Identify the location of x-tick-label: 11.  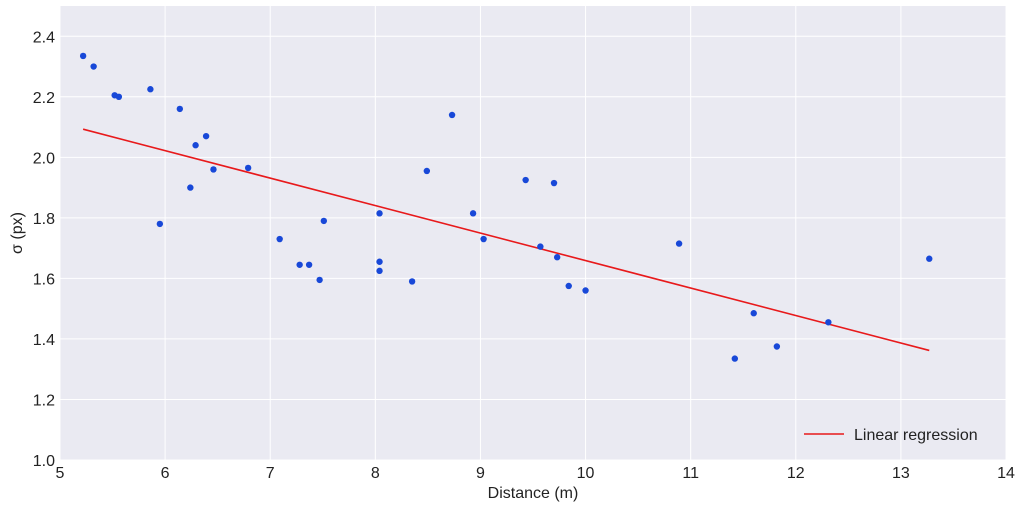
(690, 473).